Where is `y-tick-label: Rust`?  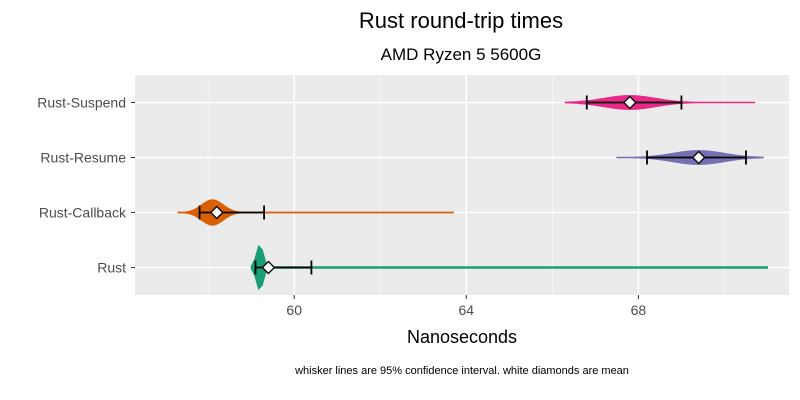 y-tick-label: Rust is located at coordinates (111, 268).